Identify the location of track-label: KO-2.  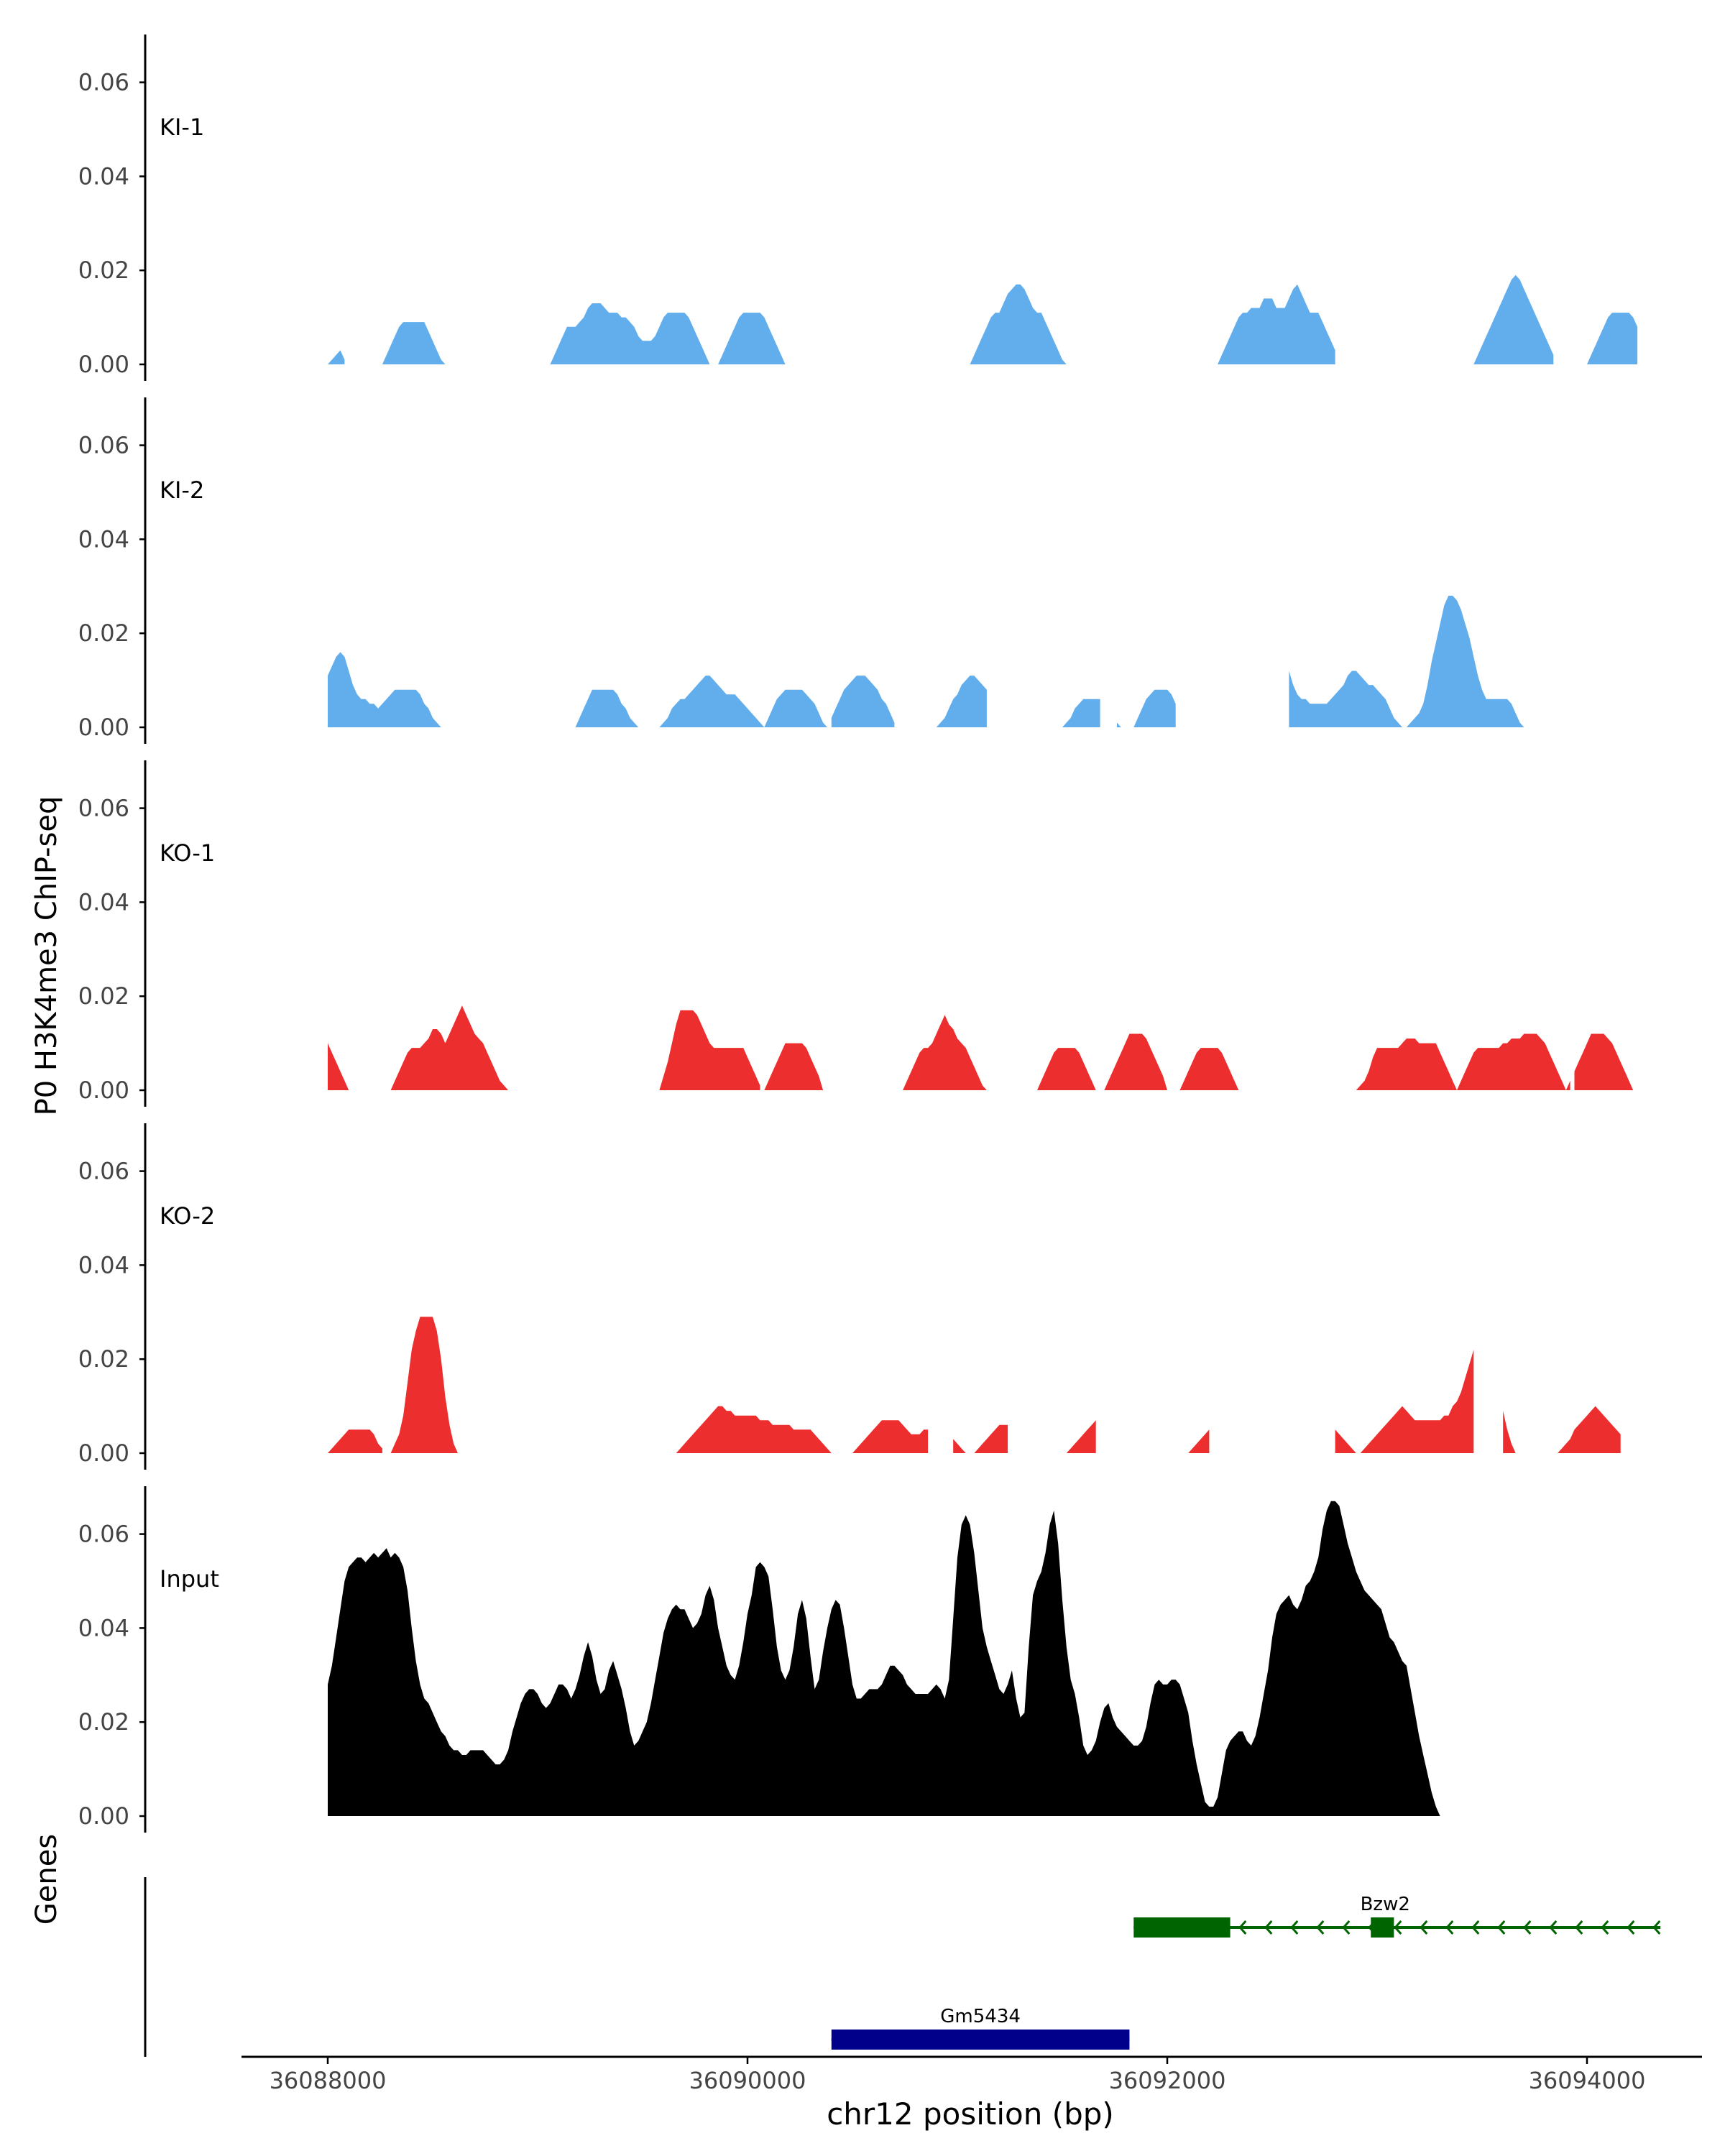
(187, 1216).